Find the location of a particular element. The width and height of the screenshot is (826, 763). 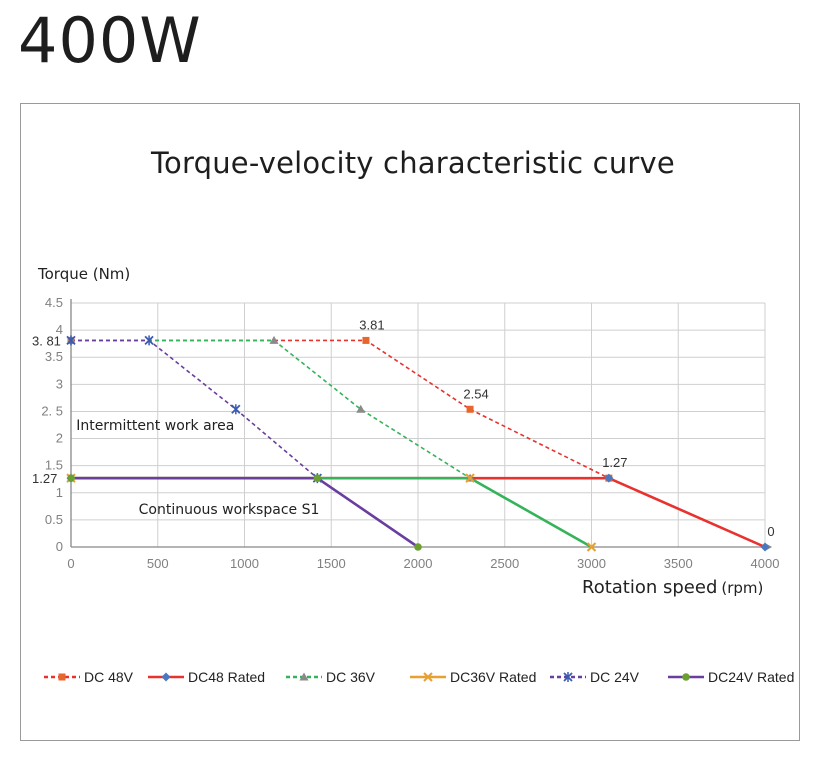

legend-label: DC 48V is located at coordinates (109, 677).